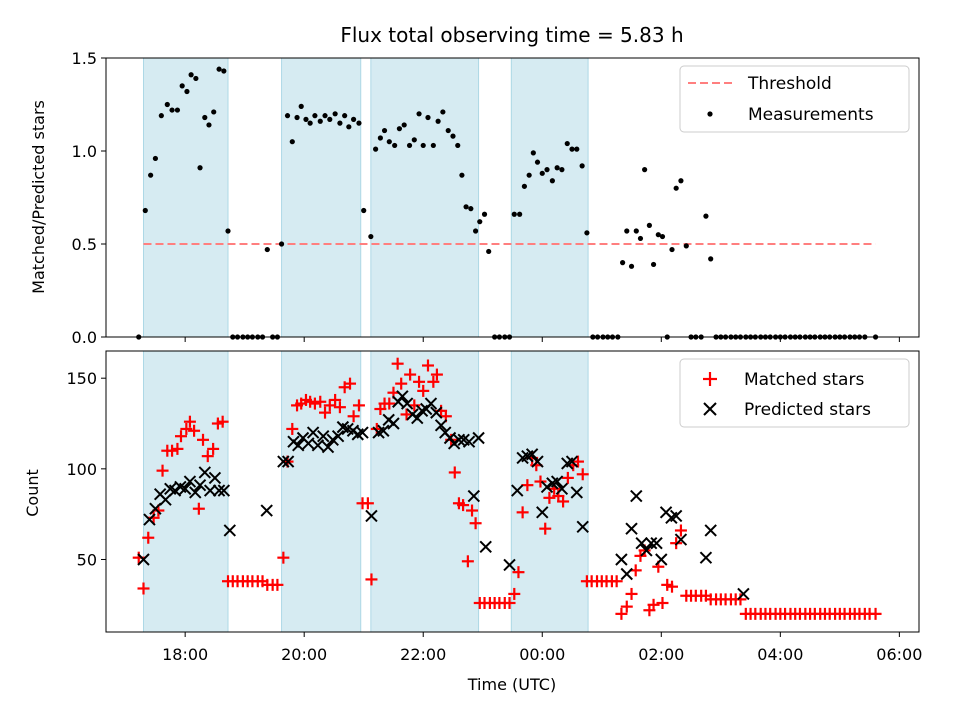 The image size is (960, 720). What do you see at coordinates (710, 379) in the screenshot?
I see `legend-matched-swatch` at bounding box center [710, 379].